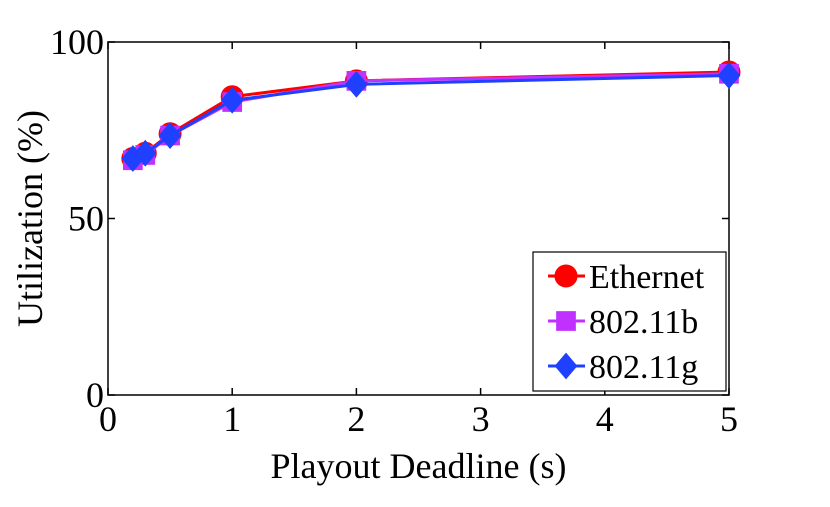 Image resolution: width=830 pixels, height=507 pixels. What do you see at coordinates (729, 419) in the screenshot?
I see `x-tick-label: 5` at bounding box center [729, 419].